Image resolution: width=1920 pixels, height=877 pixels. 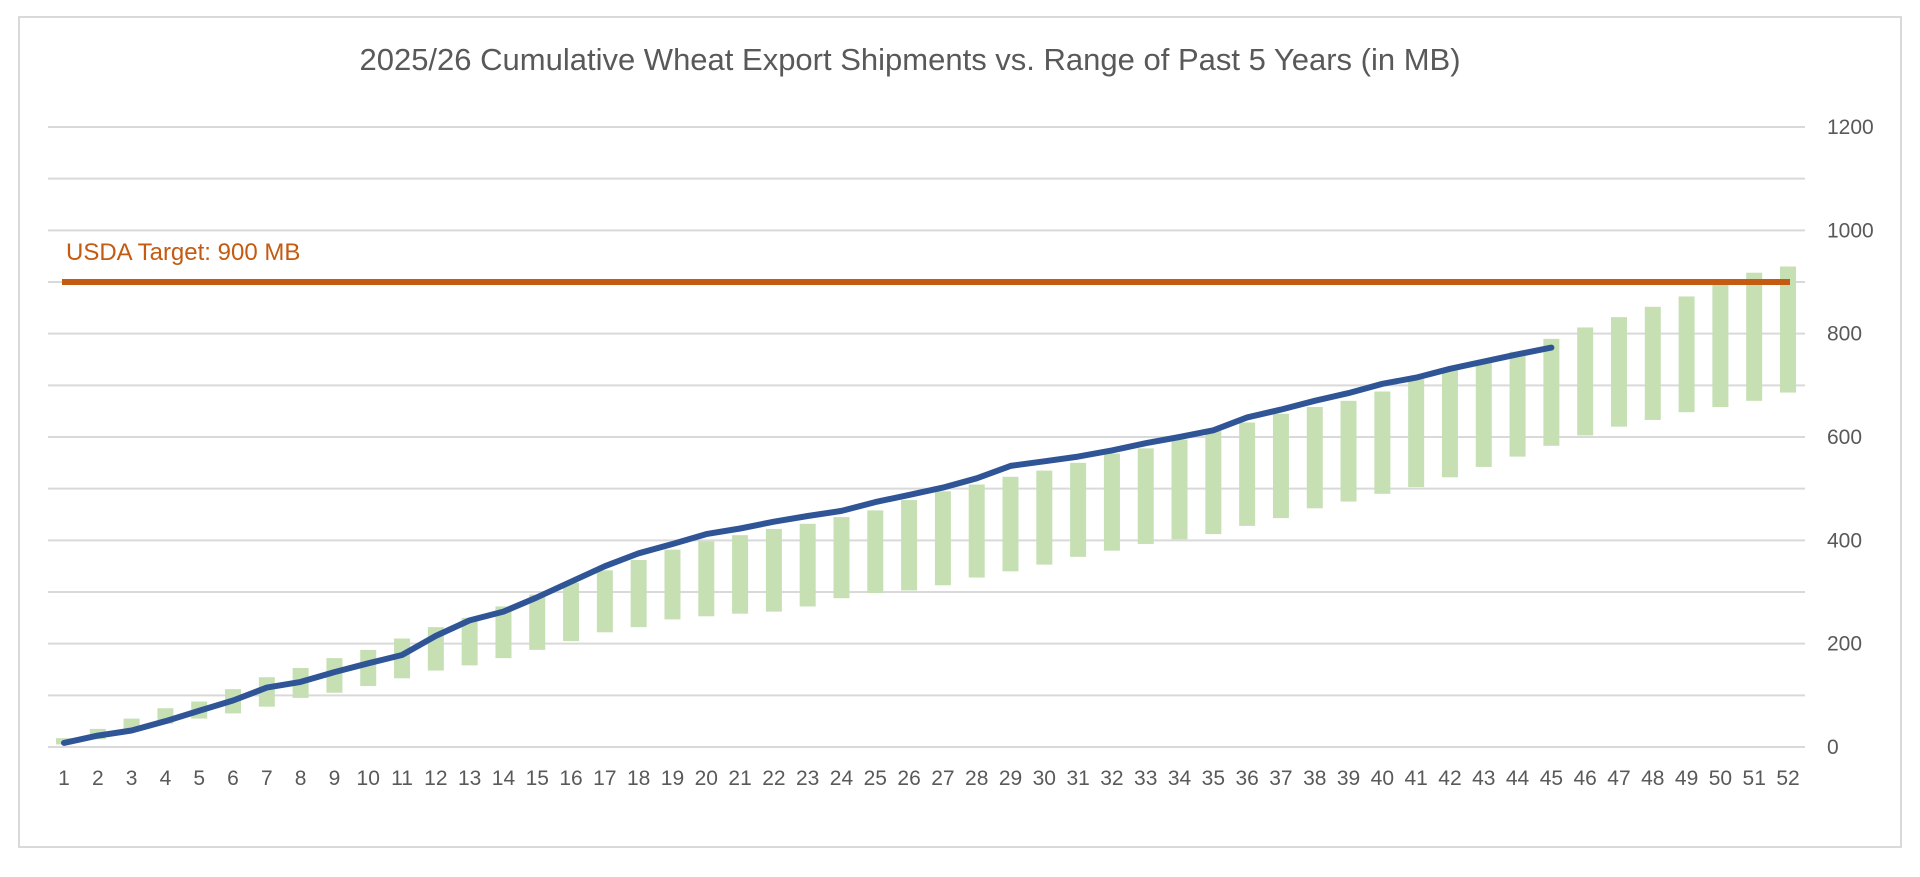 I want to click on y-axis-ticks: 0 200 400 600 800 1000 1200, so click(x=1850, y=437).